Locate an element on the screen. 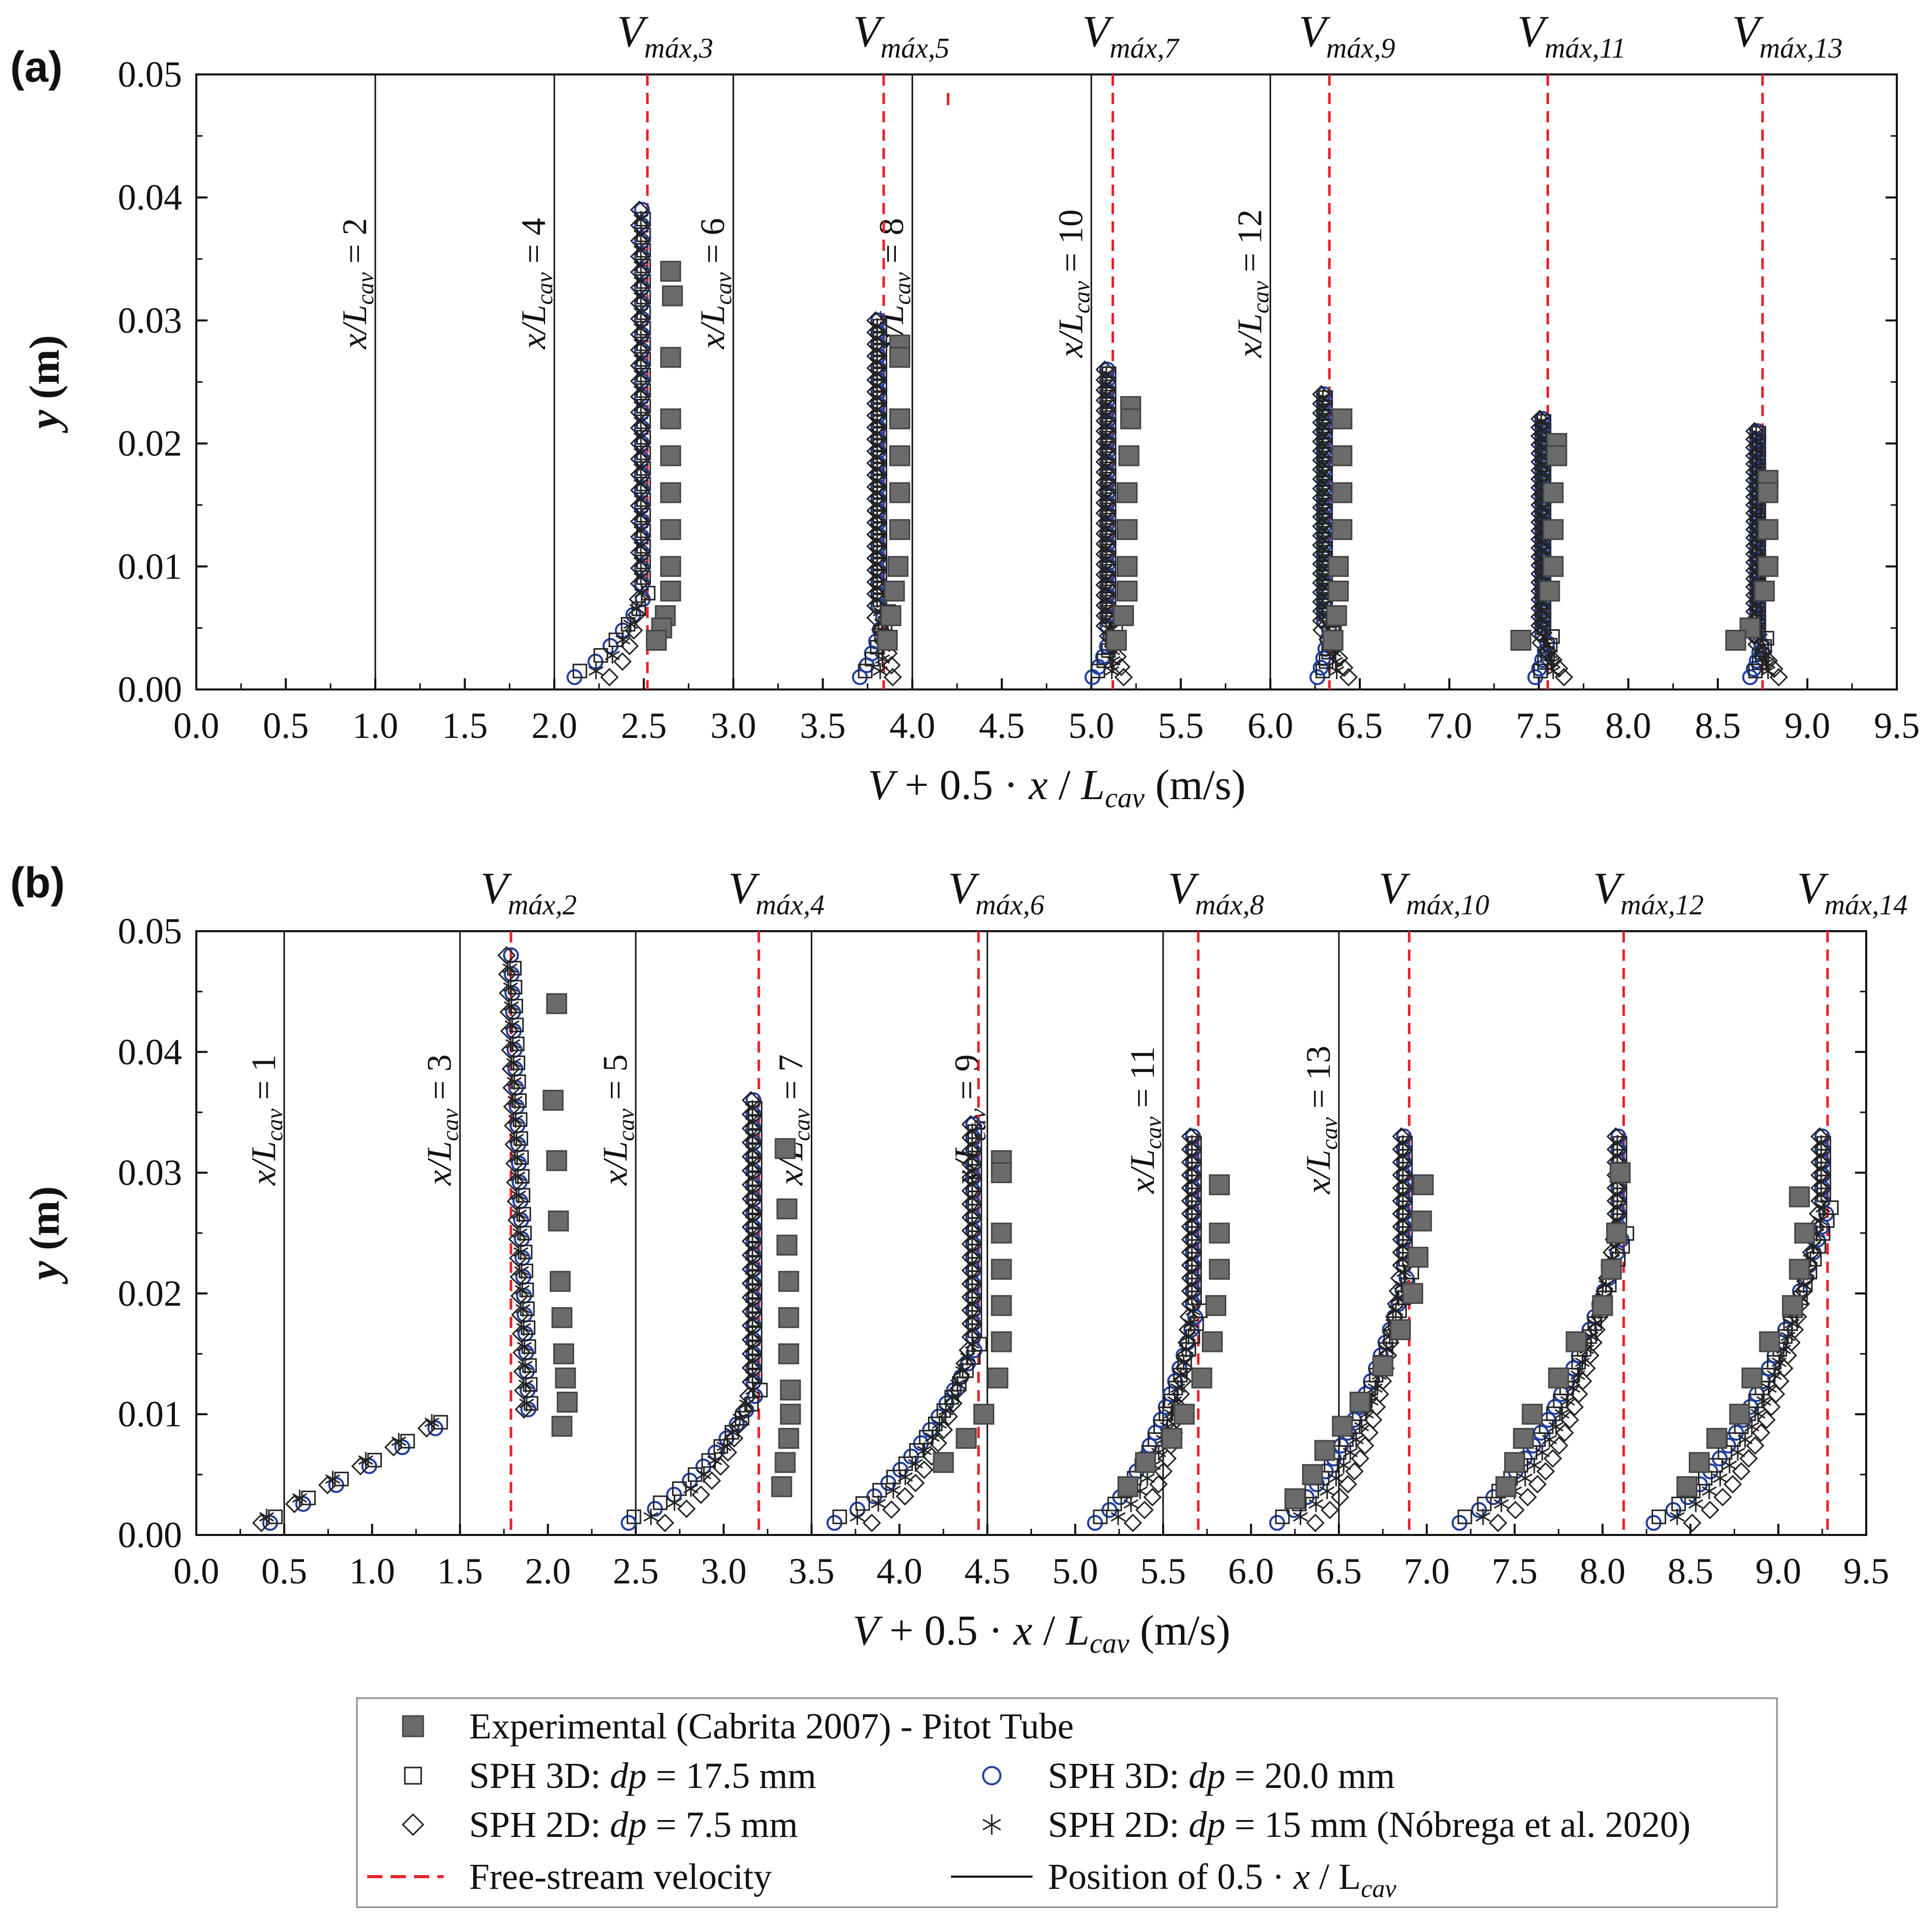 This screenshot has height=1921, width=1932. vmax-label: Vmáx,8 is located at coordinates (1216, 892).